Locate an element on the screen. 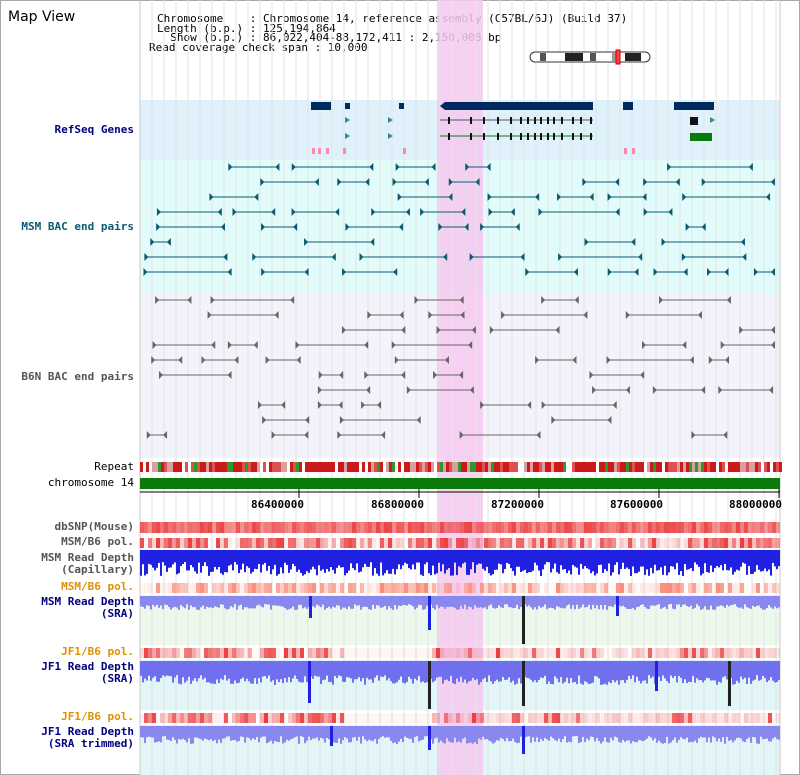  chromosome-ideogram is located at coordinates (590, 57).